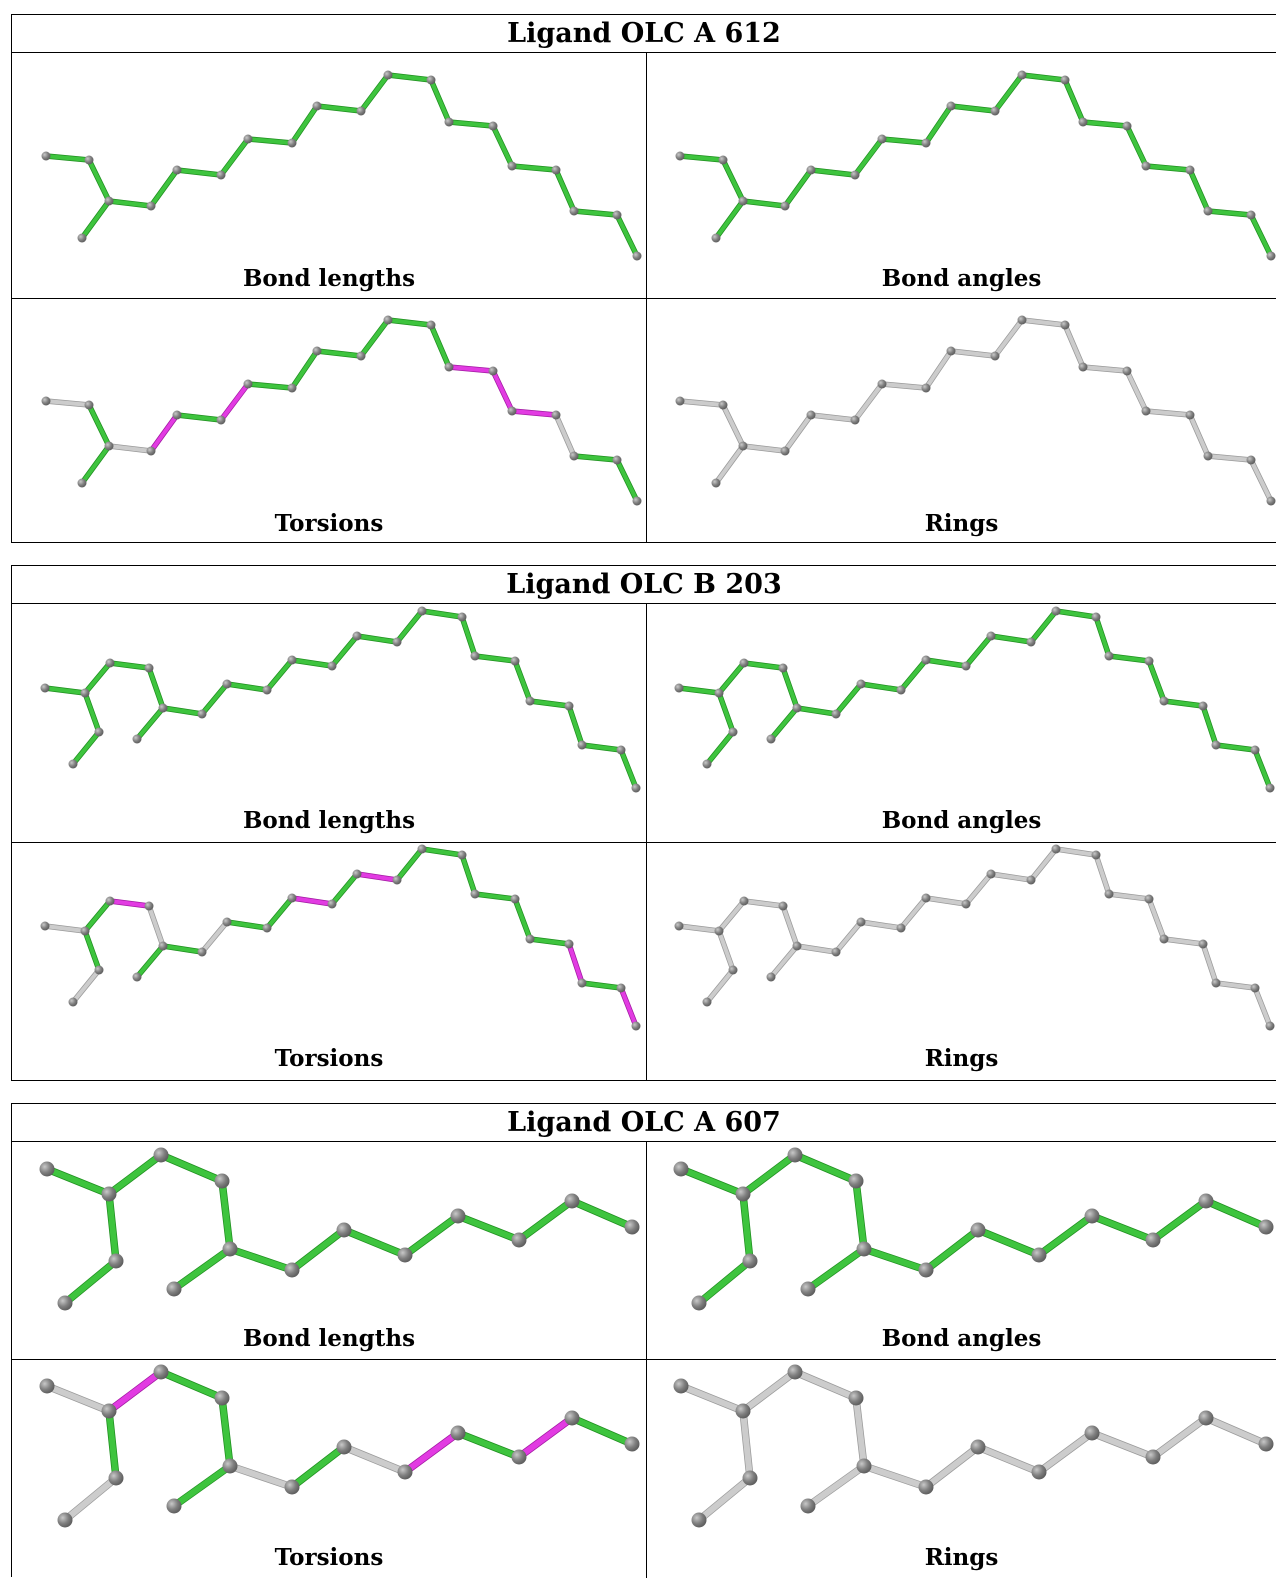  What do you see at coordinates (329, 523) in the screenshot?
I see `caption-torsions: Torsions` at bounding box center [329, 523].